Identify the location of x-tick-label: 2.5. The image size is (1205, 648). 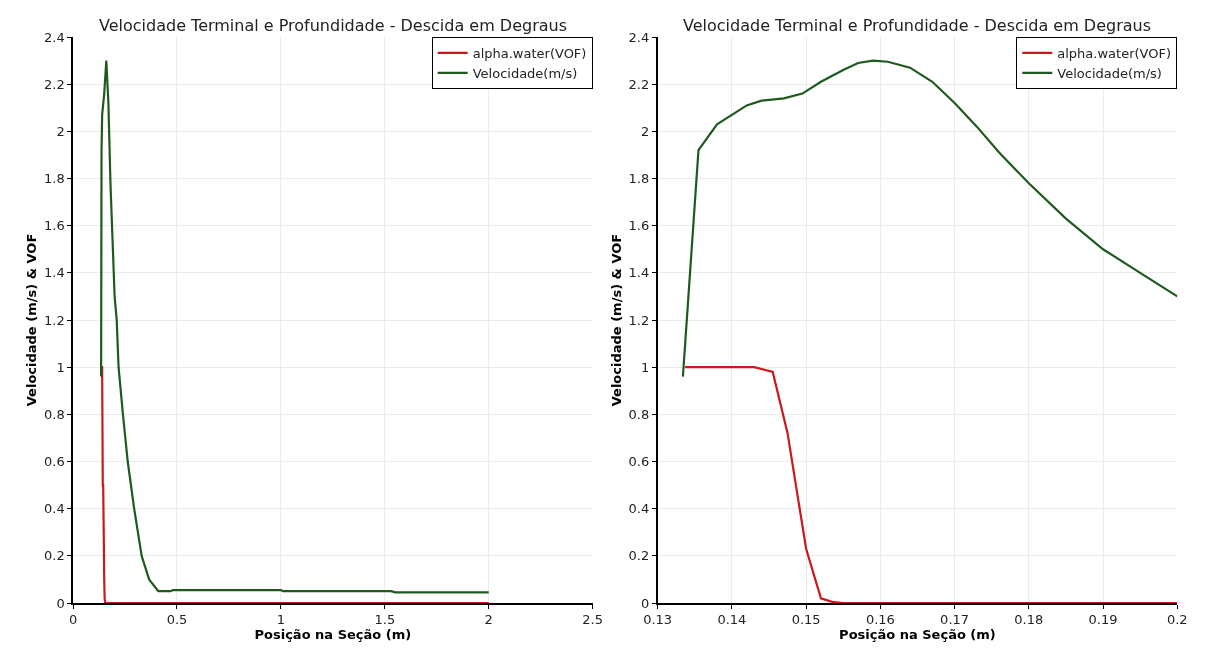
(593, 620).